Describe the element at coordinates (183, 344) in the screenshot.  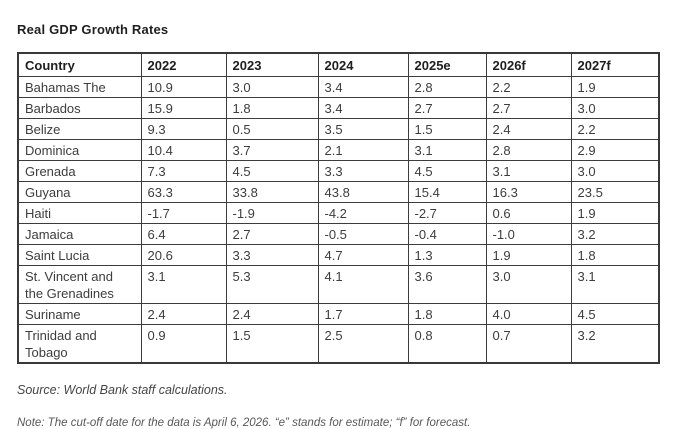
I see `value-cell-2022: 0.9` at that location.